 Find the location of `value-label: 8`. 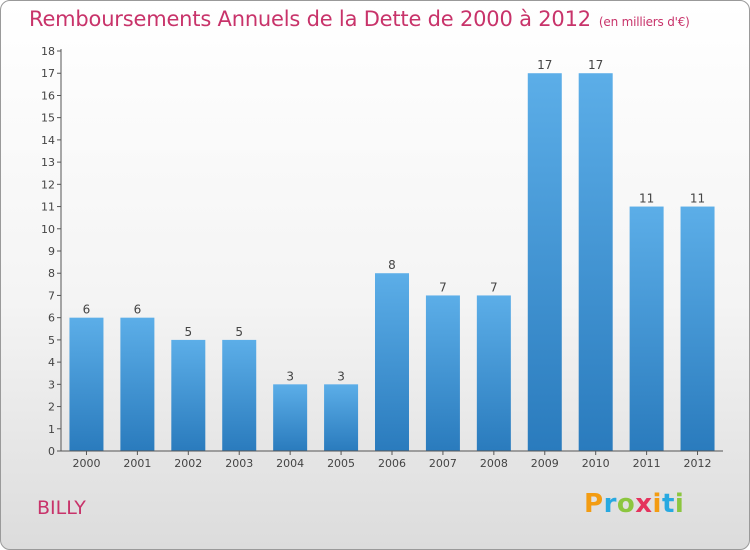

value-label: 8 is located at coordinates (392, 265).